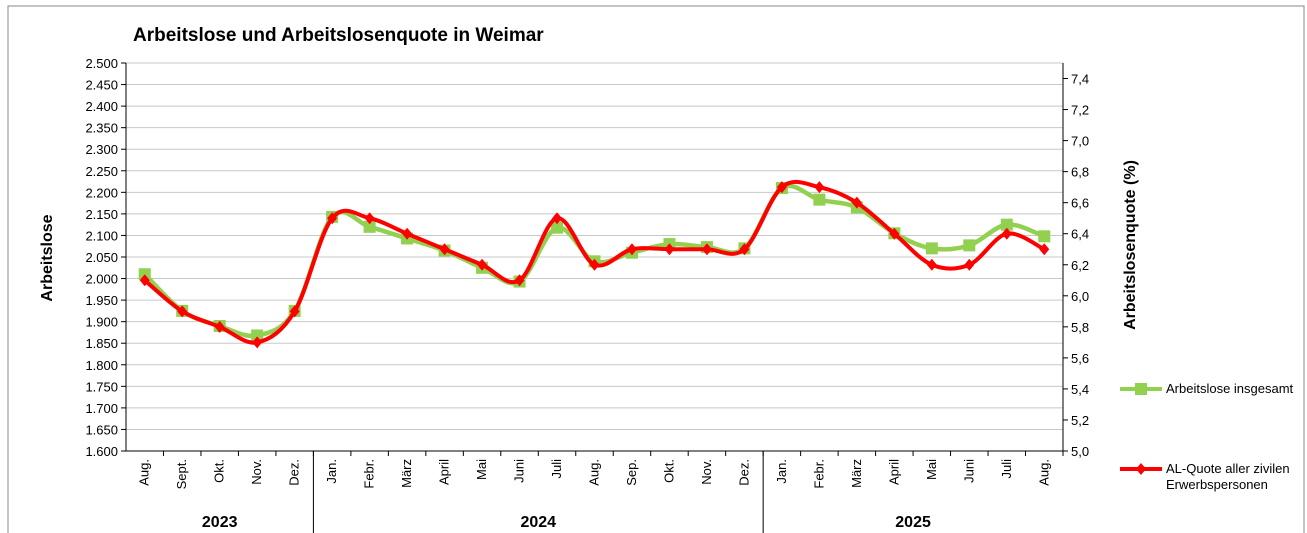  I want to click on x-tick-label: Sep., so click(631, 472).